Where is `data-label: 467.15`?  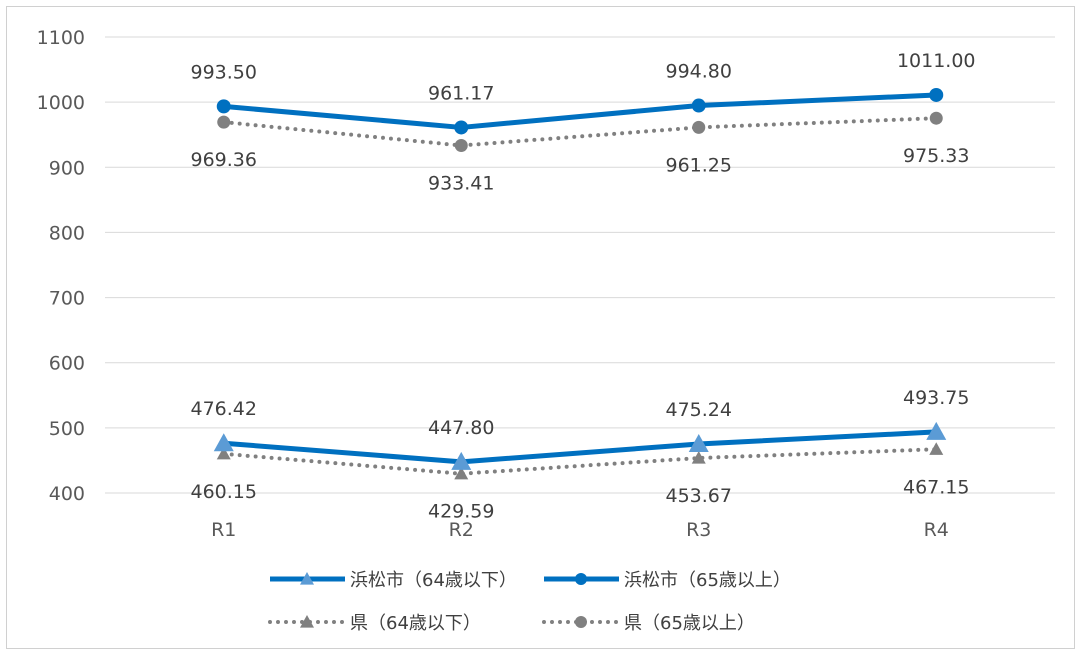 data-label: 467.15 is located at coordinates (936, 487).